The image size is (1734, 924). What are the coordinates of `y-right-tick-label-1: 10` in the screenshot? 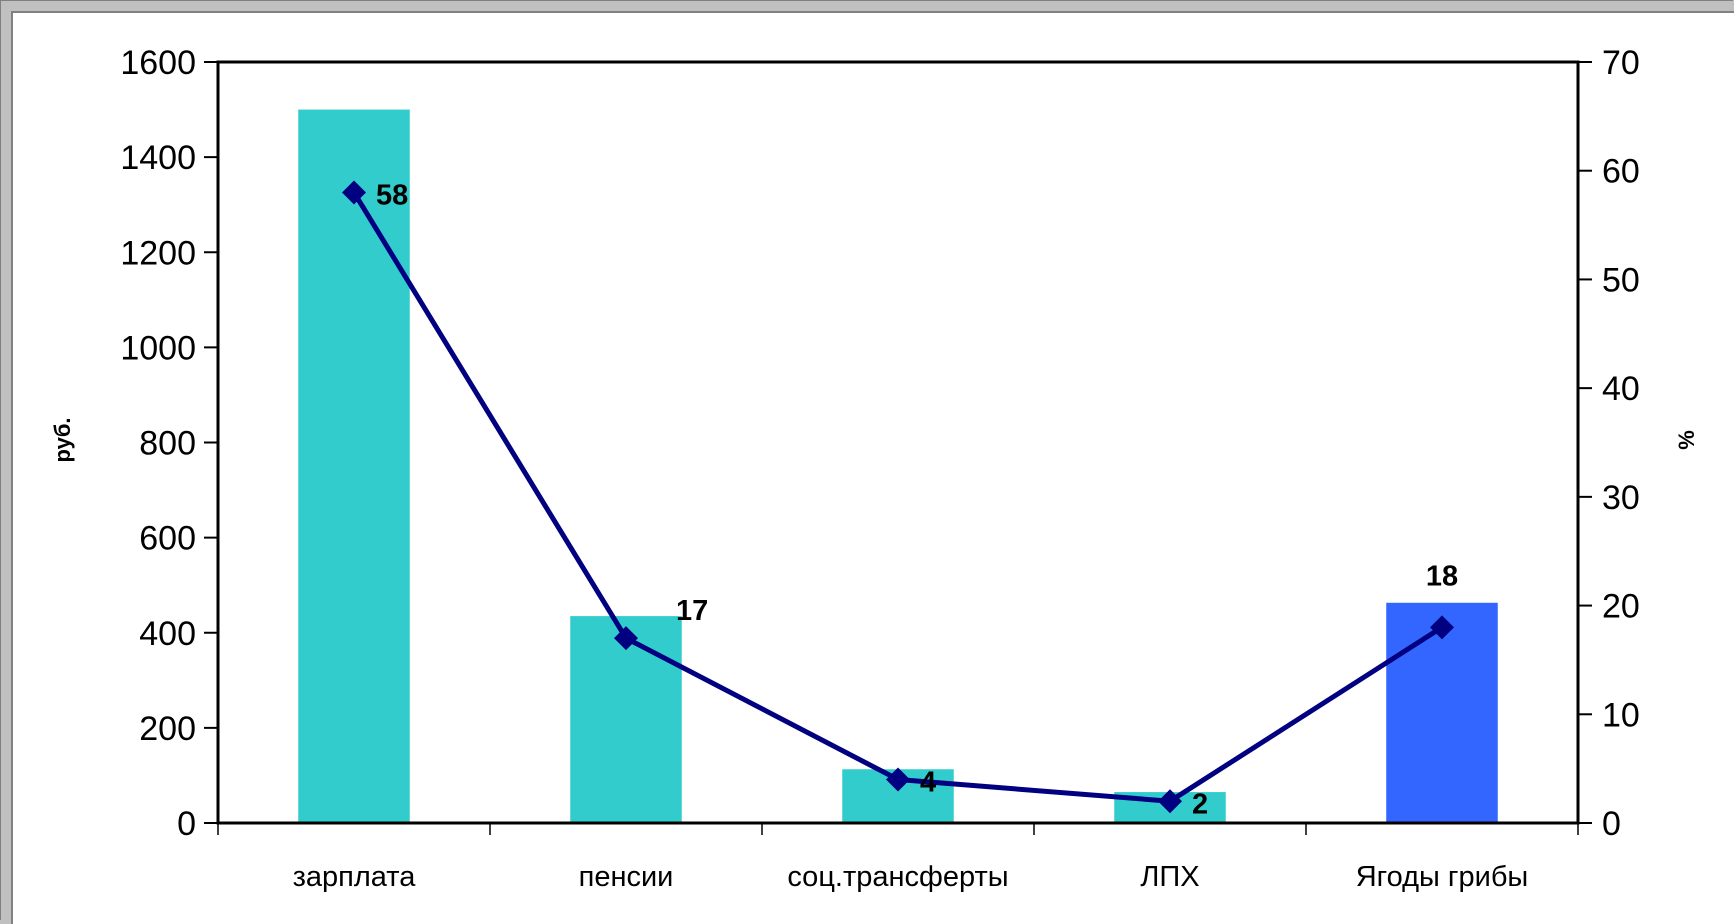 It's located at (1621, 715).